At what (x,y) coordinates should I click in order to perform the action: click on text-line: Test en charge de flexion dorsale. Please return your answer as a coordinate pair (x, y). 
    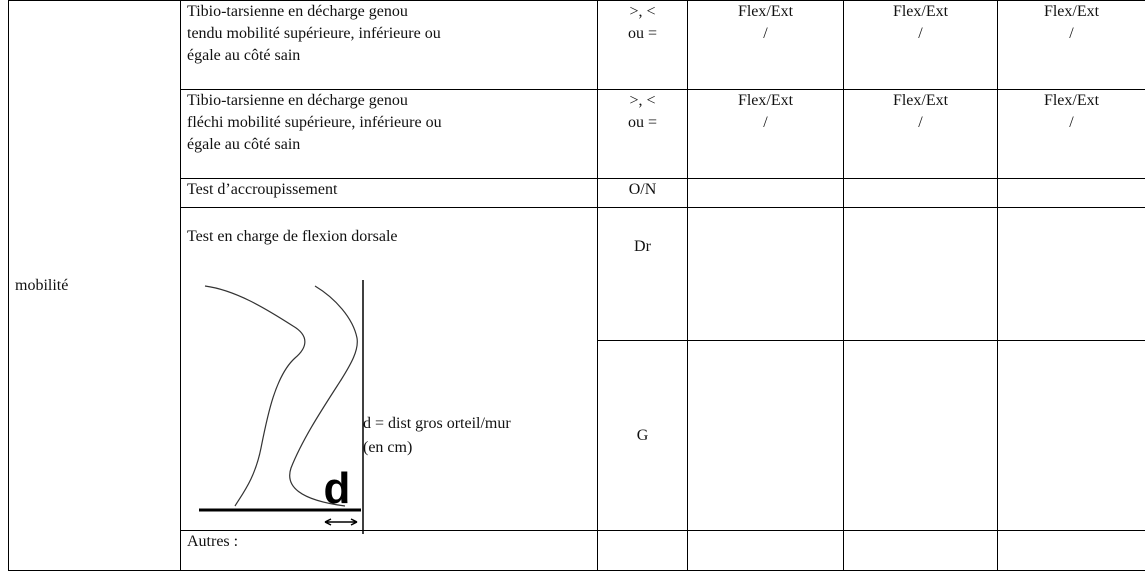
    Looking at the image, I should click on (389, 228).